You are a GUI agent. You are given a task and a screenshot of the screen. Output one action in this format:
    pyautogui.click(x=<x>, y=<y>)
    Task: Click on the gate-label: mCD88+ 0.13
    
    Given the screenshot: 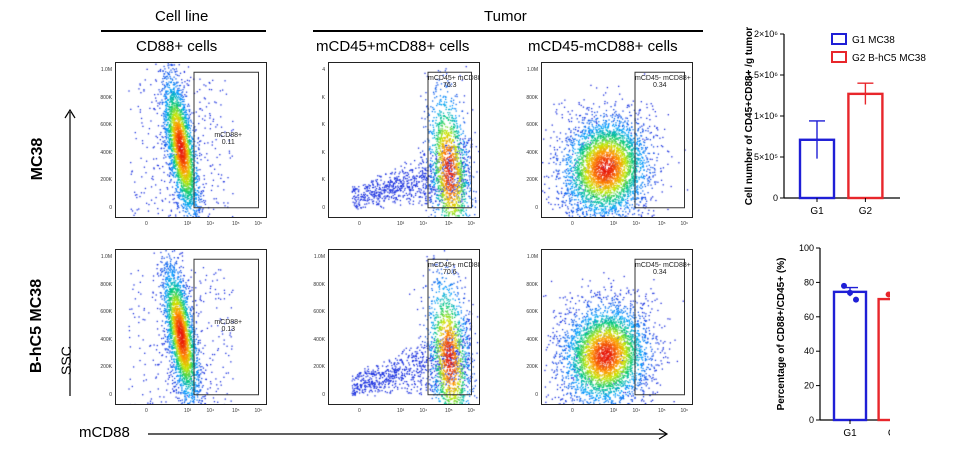 What is the action you would take?
    pyautogui.click(x=228, y=326)
    